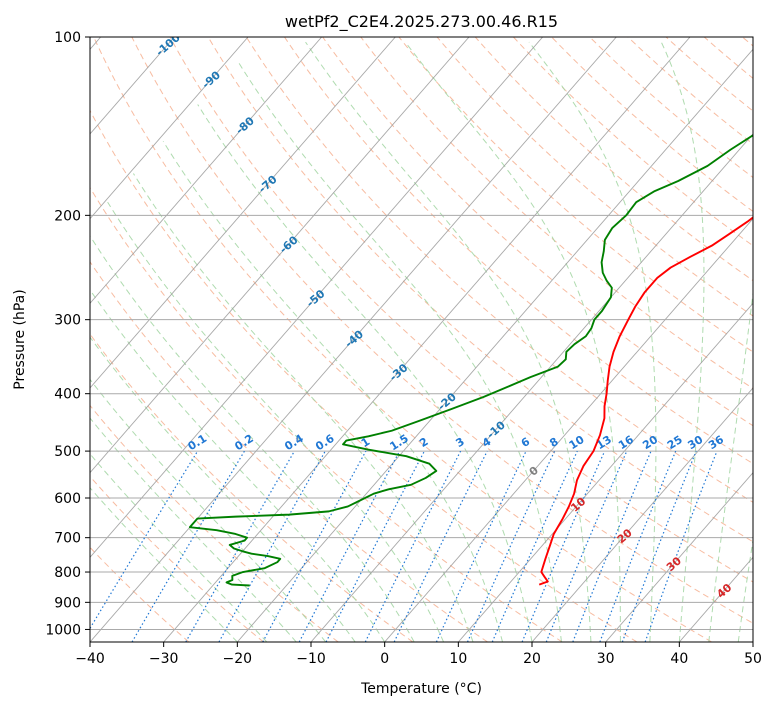  I want to click on y-tick-label: 700, so click(67, 539).